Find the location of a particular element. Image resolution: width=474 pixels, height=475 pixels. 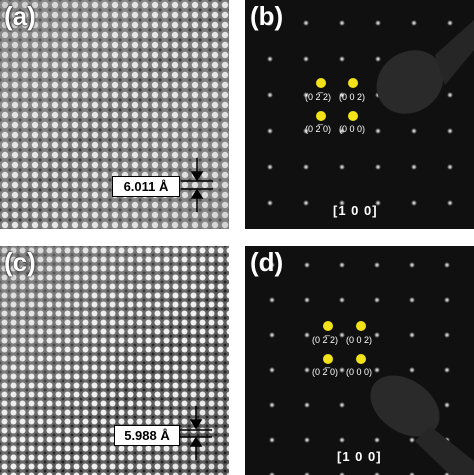

panel-label-d: (d) is located at coordinates (267, 262).